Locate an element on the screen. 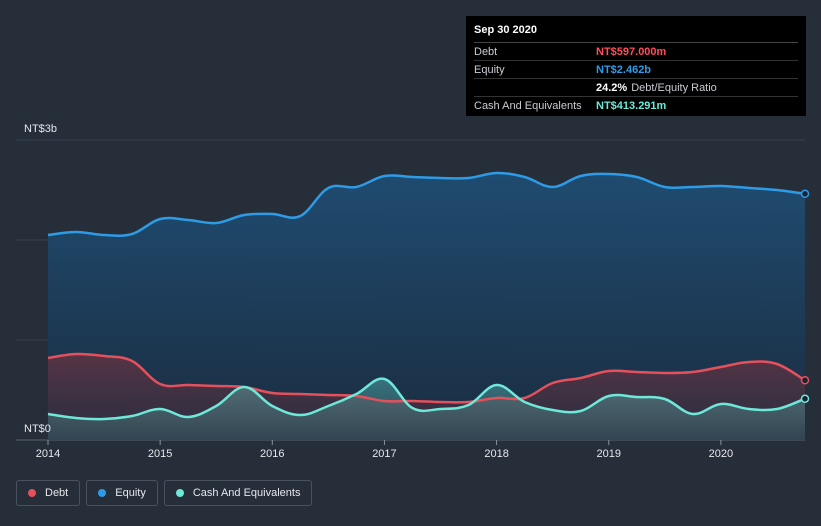 Image resolution: width=821 pixels, height=526 pixels. y-tick-label-bottom: NT$0 is located at coordinates (37, 429).